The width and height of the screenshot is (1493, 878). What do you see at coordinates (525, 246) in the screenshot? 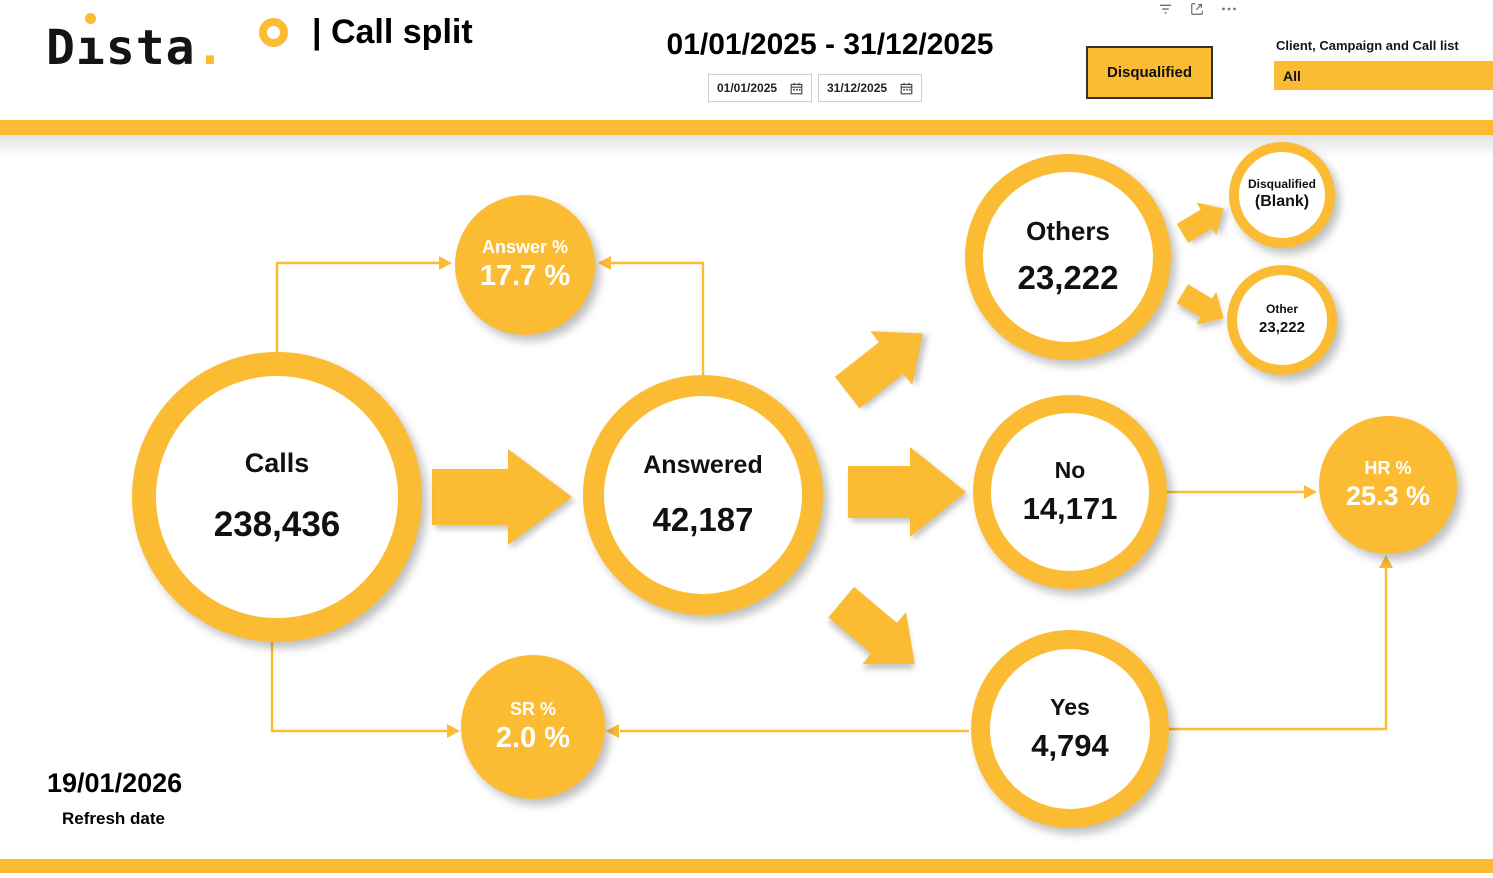
I see `node-label: Answer %` at bounding box center [525, 246].